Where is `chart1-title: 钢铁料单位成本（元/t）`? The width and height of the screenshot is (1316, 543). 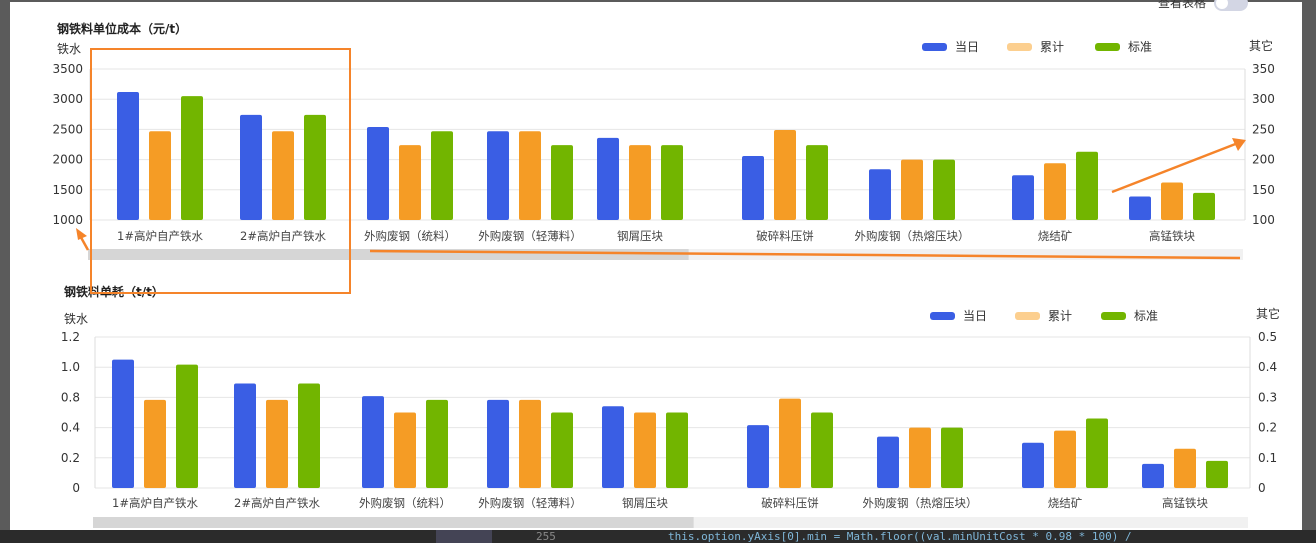 chart1-title: 钢铁料单位成本（元/t） is located at coordinates (122, 28).